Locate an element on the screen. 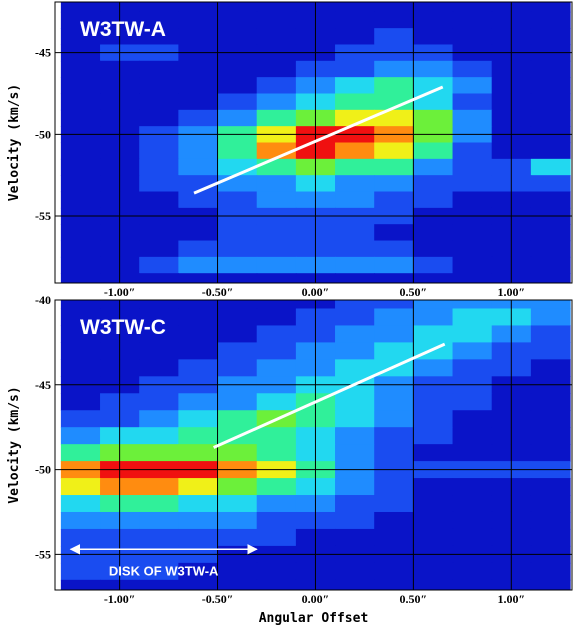 The height and width of the screenshot is (628, 573). y-tick-label: -50 is located at coordinates (43, 470).